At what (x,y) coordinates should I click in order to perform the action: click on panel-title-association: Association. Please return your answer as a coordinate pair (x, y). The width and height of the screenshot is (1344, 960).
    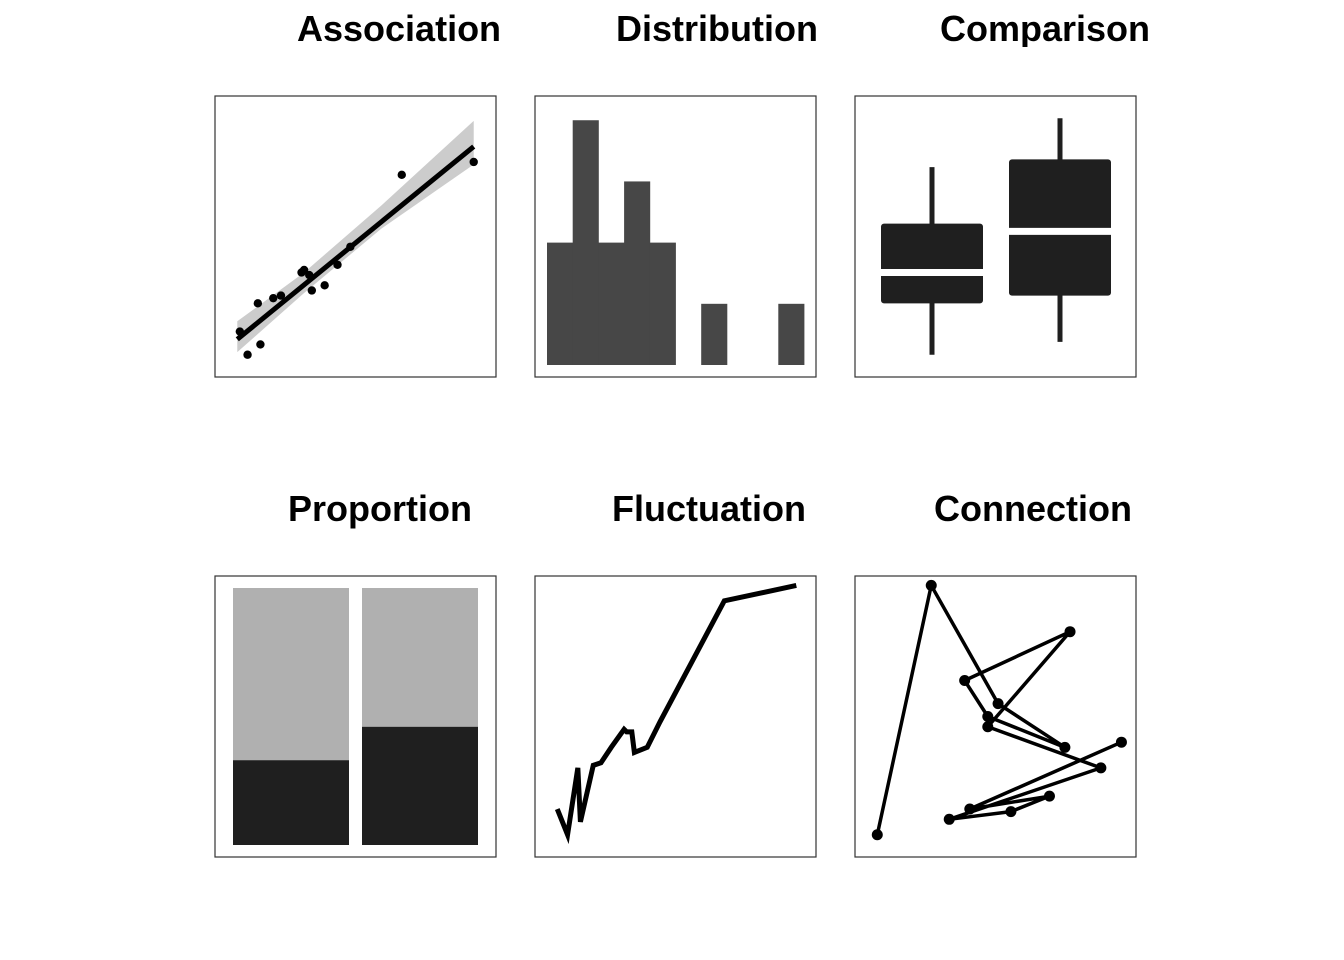
    Looking at the image, I should click on (399, 28).